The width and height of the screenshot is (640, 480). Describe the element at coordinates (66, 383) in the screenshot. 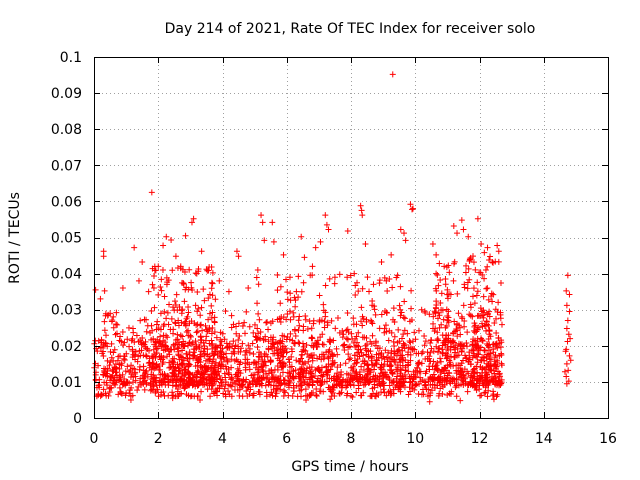

I see `y-tick-label: 0.01` at that location.